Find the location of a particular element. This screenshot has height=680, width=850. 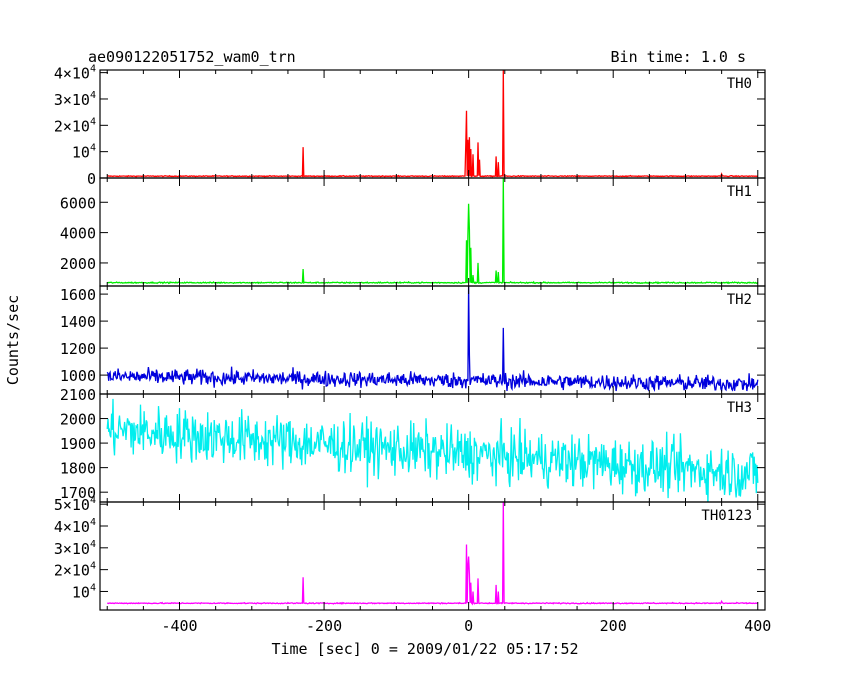

y-axis-title: Counts/sec is located at coordinates (13, 340).